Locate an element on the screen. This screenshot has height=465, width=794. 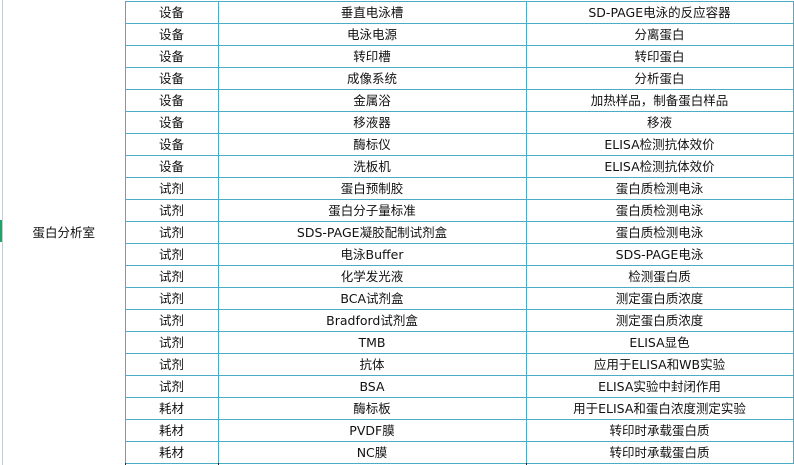
table-row: 试剂 BCA试剂盒 测定蛋白质浓度 is located at coordinates (398, 298).